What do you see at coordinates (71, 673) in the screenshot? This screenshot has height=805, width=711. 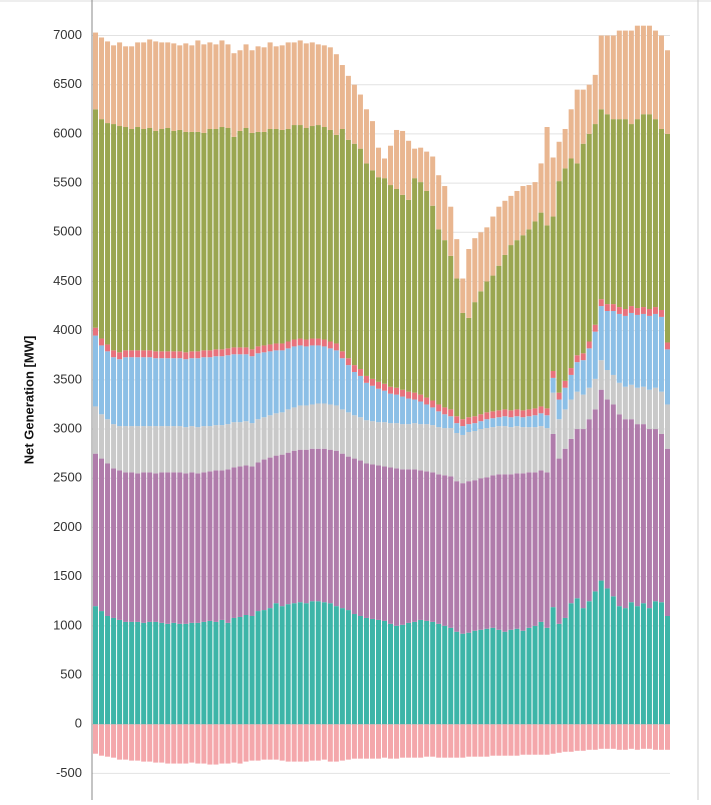 I see `y-tick-label: 500` at bounding box center [71, 673].